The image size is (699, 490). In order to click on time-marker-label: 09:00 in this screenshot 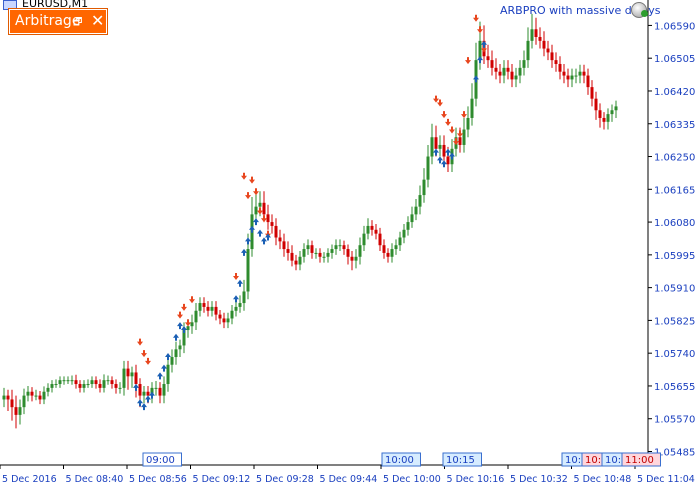, I will do `click(160, 460)`.